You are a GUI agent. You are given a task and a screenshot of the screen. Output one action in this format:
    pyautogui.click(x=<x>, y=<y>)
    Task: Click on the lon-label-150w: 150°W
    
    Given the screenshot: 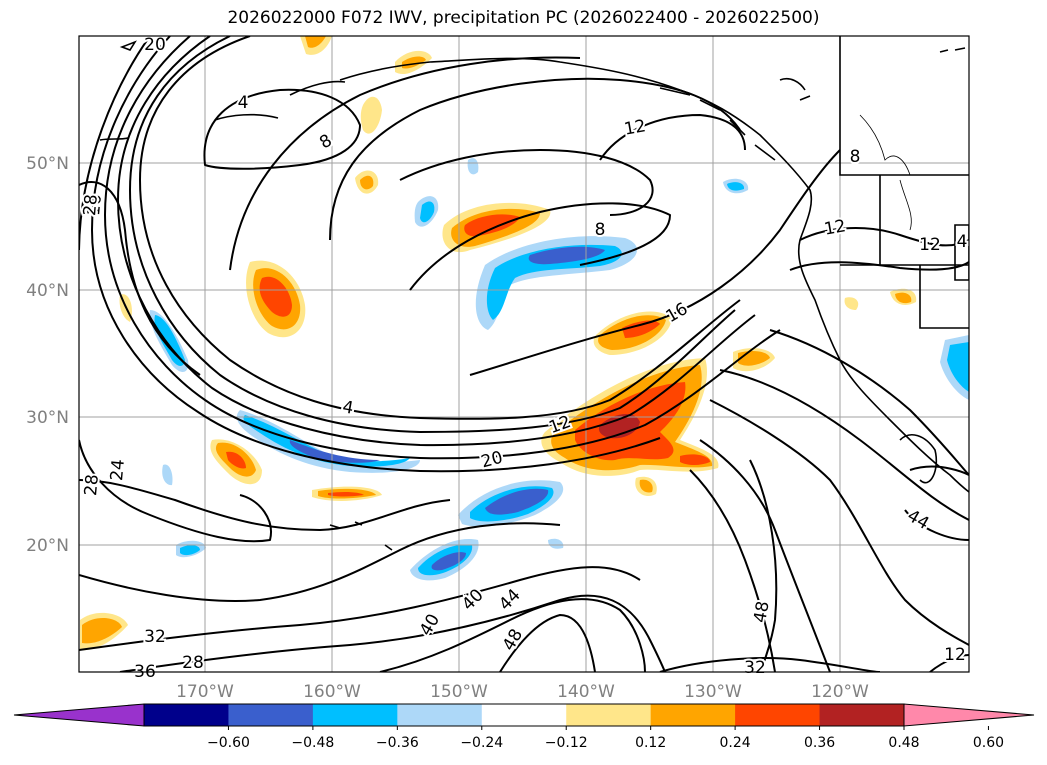 What is the action you would take?
    pyautogui.click(x=459, y=692)
    